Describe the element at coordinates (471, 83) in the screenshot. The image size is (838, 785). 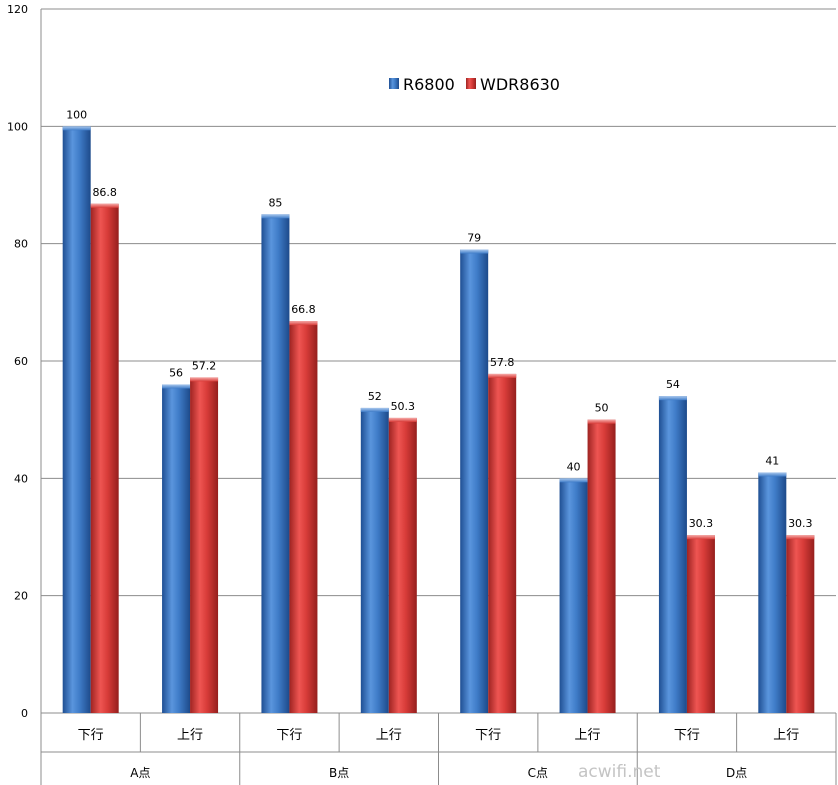
I see `legend-swatch-wdr8630` at that location.